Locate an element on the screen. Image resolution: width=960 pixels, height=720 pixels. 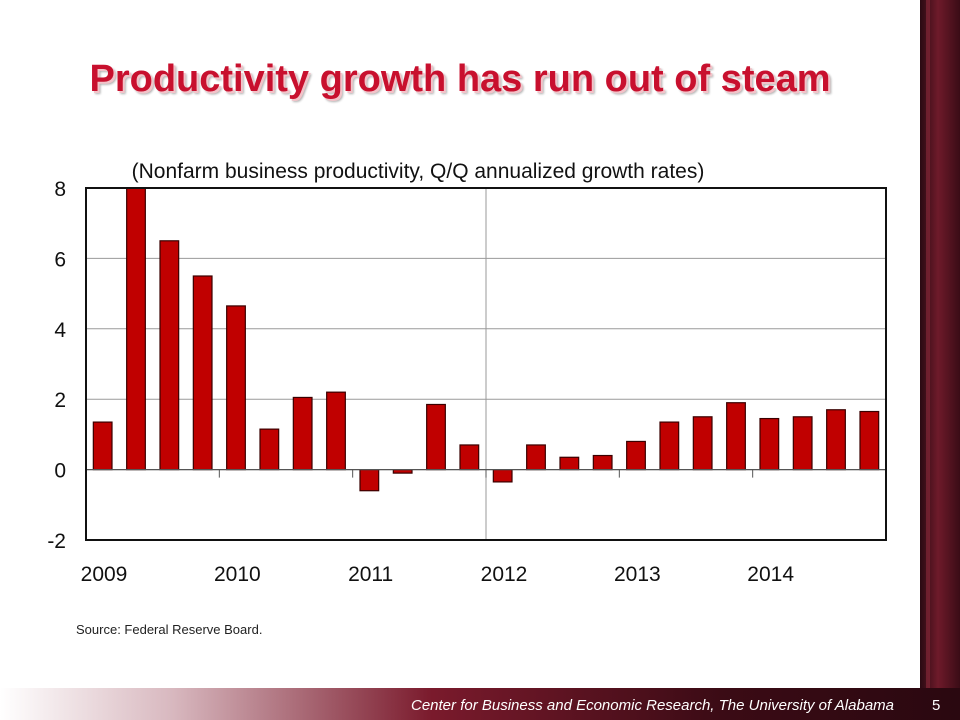
x-year-label: 2014 is located at coordinates (770, 574).